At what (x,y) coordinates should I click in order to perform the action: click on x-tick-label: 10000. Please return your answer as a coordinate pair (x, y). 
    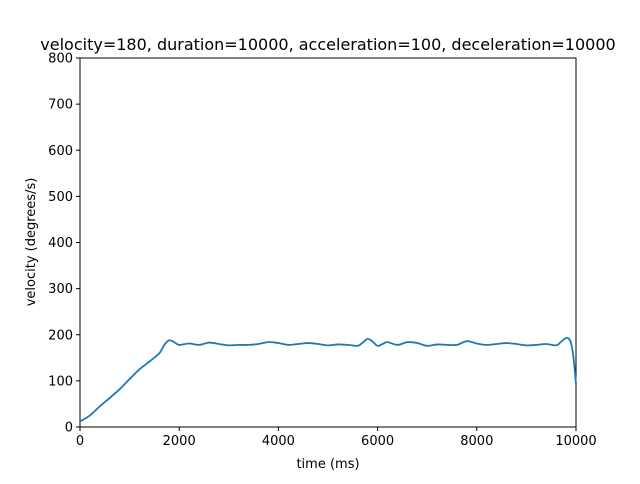
    Looking at the image, I should click on (575, 441).